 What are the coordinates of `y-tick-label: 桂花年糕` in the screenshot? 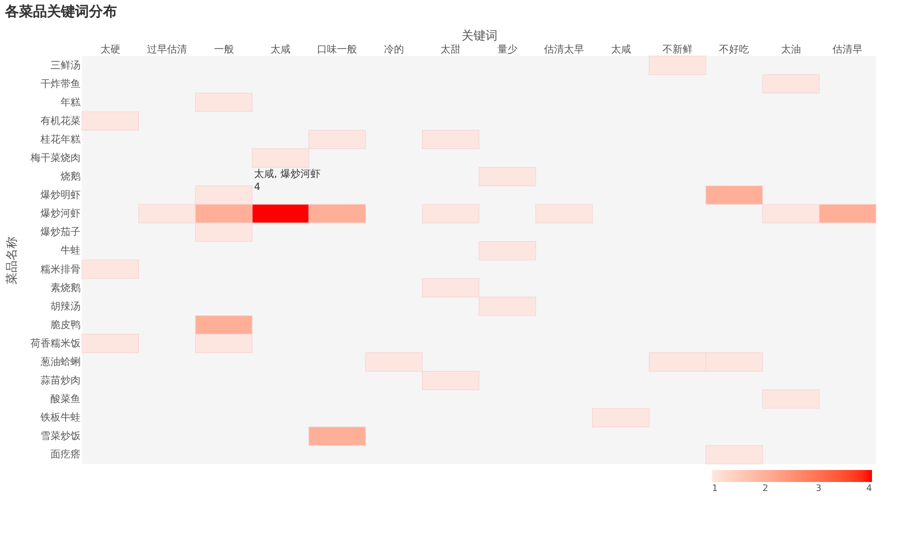 It's located at (60, 139).